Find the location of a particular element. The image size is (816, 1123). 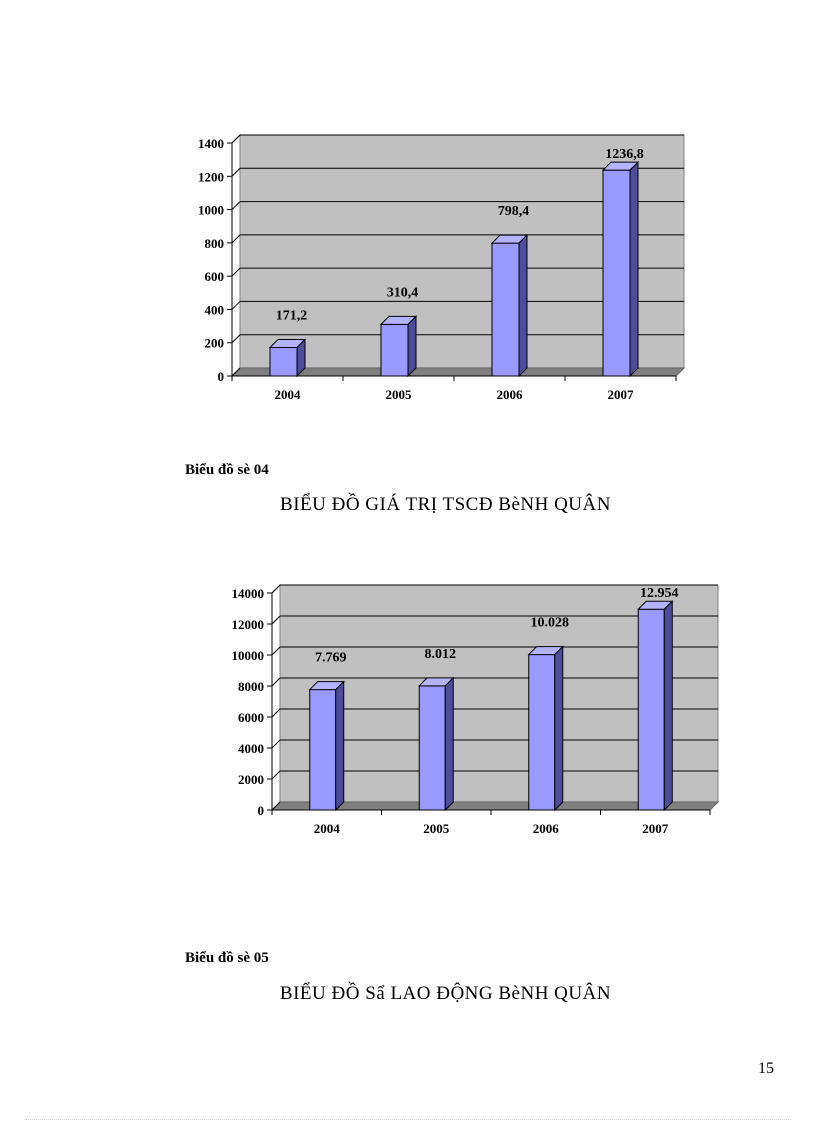

data-label-2005: 8.012 is located at coordinates (441, 654).